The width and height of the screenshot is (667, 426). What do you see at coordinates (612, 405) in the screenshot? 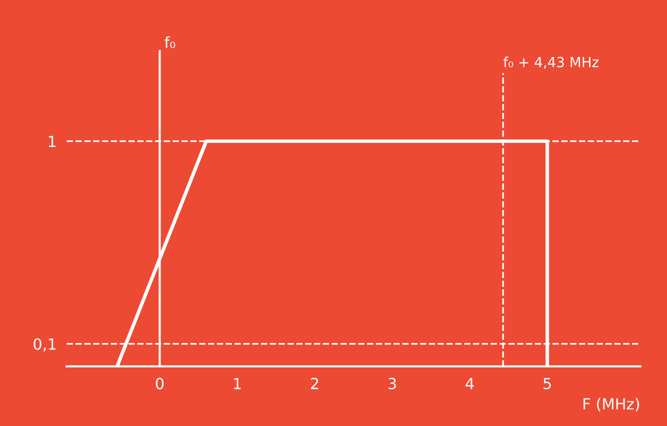
I see `x-axis-title: F (MHz)` at bounding box center [612, 405].